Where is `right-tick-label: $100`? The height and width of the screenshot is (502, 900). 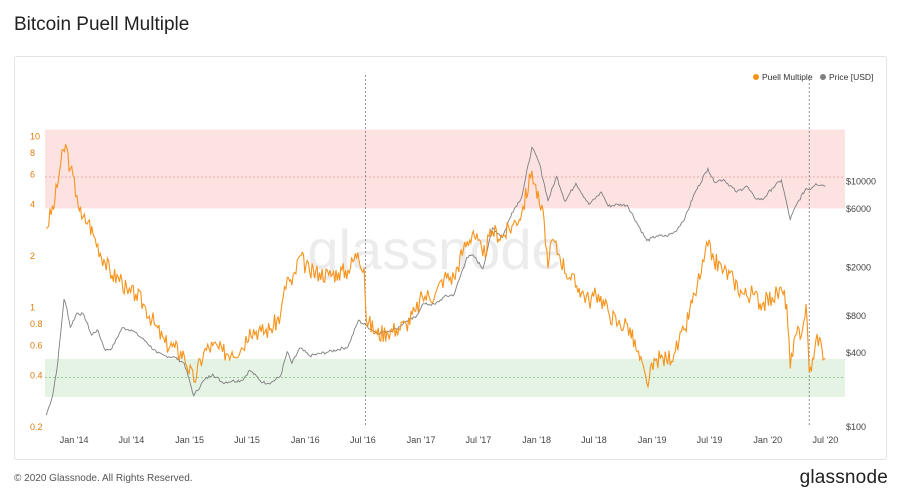
right-tick-label: $100 is located at coordinates (856, 427).